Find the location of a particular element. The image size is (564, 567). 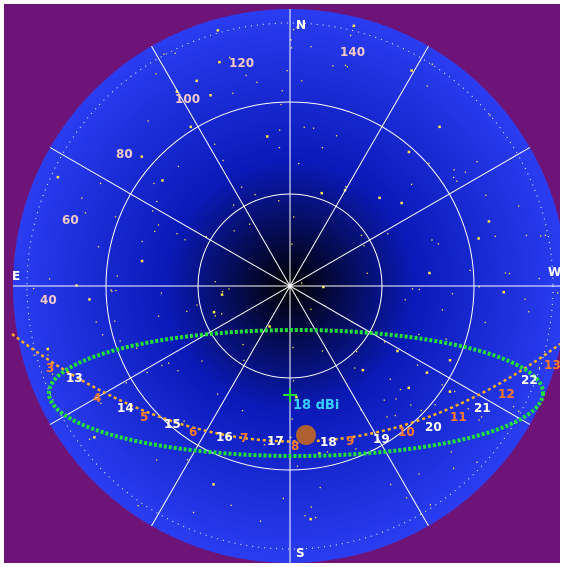

sun-disc-icon is located at coordinates (306, 435).